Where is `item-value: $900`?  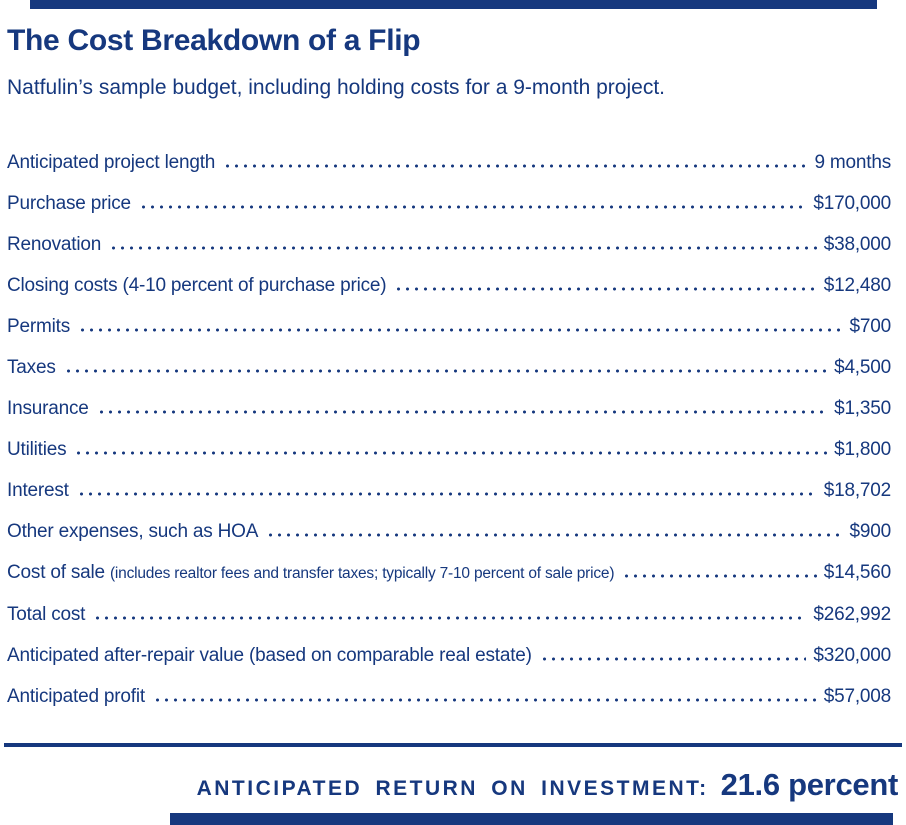
item-value: $900 is located at coordinates (870, 531).